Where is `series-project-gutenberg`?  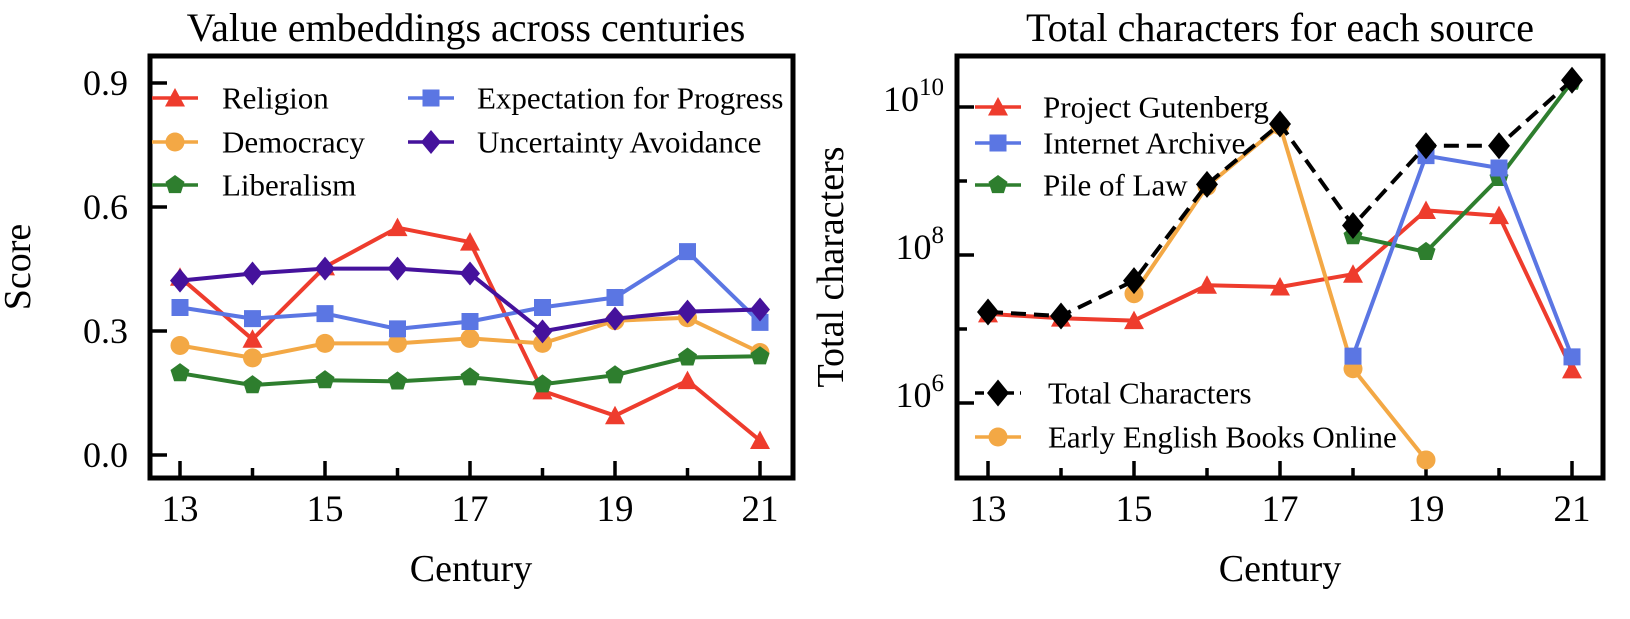 series-project-gutenberg is located at coordinates (1280, 289).